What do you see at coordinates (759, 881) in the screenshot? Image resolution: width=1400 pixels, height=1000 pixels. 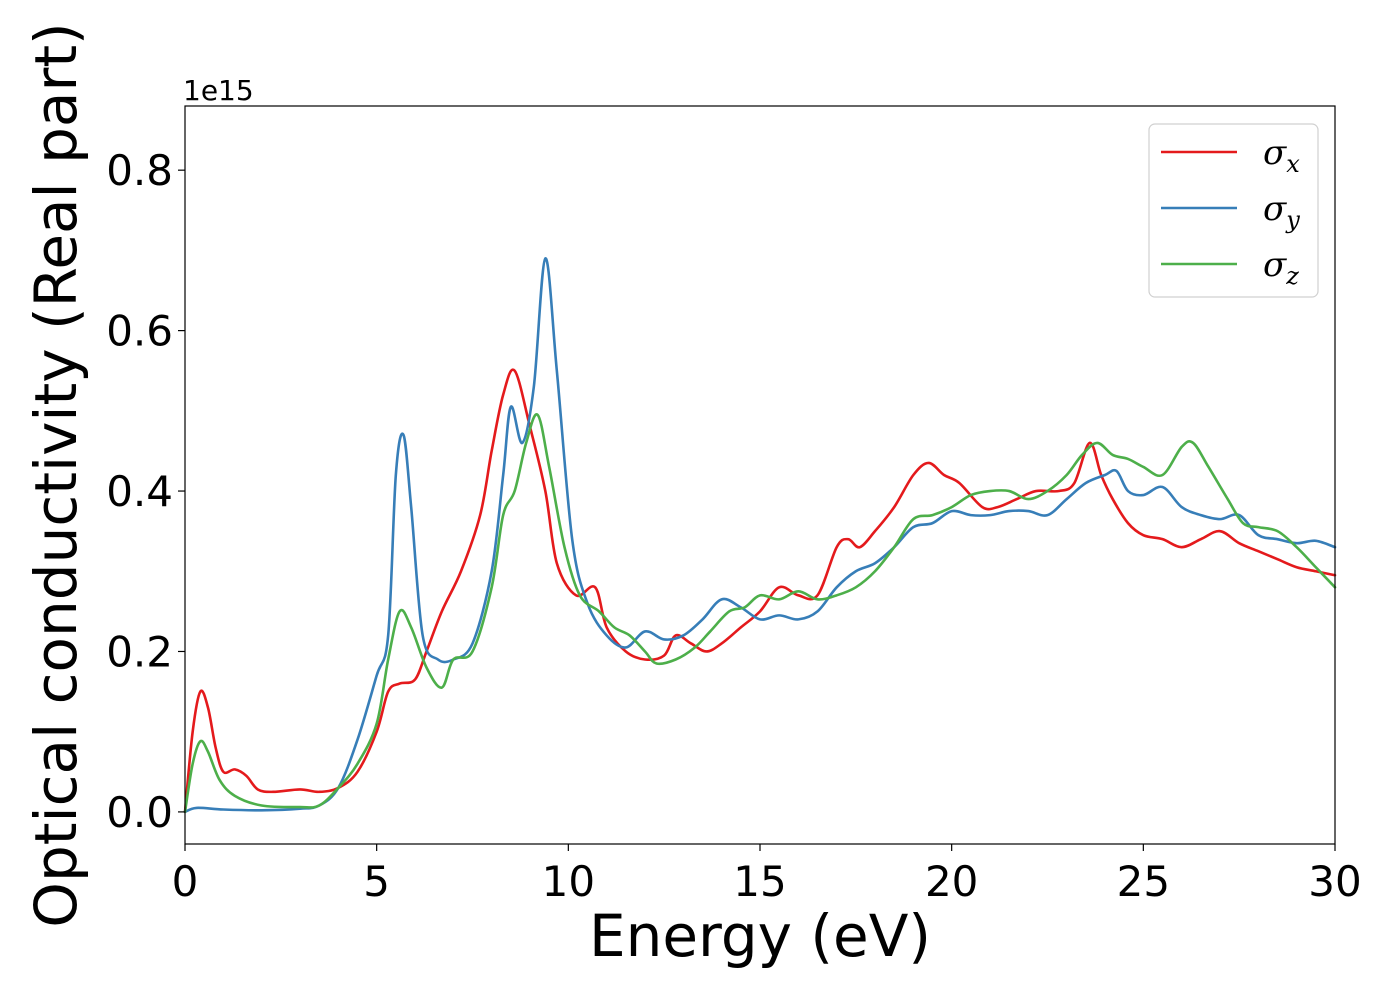 I see `x-tick-label: 15` at bounding box center [759, 881].